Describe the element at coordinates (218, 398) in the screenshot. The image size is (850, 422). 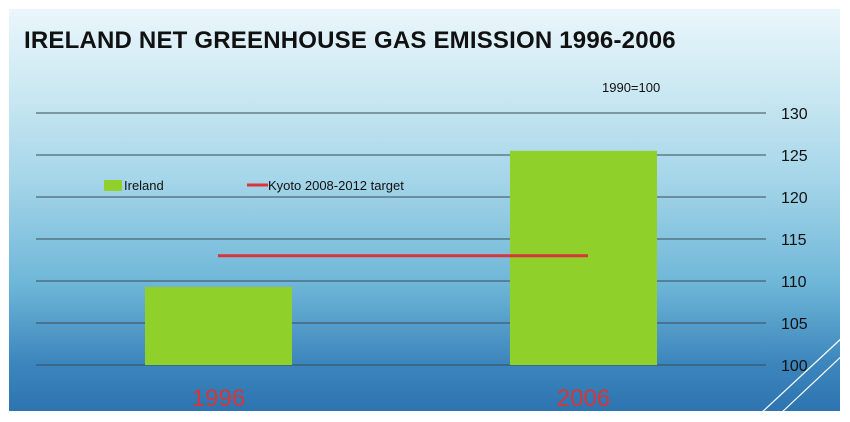
I see `category-label-1996: 1996` at that location.